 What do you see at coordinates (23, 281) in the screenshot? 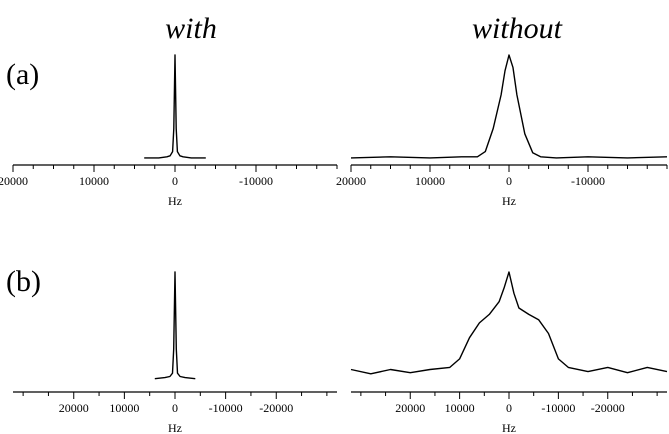
I see `row-label-b: (b)` at bounding box center [23, 281].